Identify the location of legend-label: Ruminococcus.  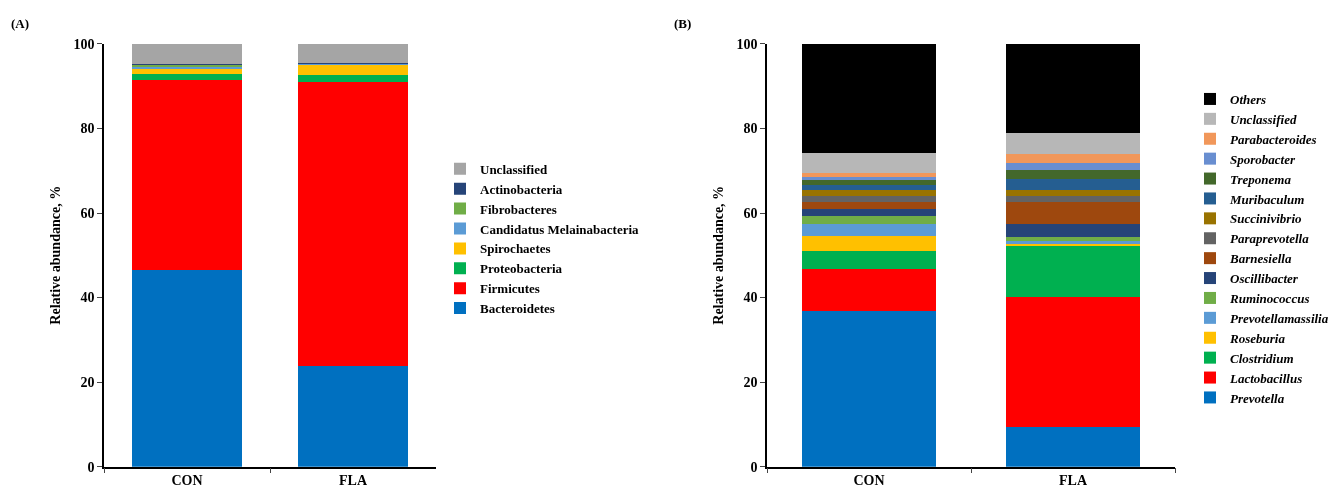
(1269, 299).